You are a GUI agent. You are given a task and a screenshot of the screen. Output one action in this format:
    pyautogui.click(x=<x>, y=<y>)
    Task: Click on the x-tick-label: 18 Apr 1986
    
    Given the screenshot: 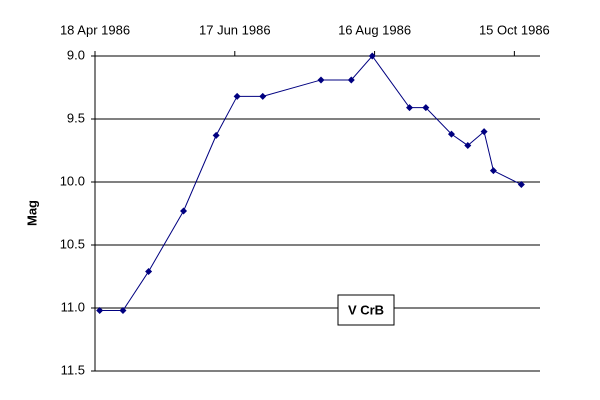 What is the action you would take?
    pyautogui.click(x=95, y=29)
    